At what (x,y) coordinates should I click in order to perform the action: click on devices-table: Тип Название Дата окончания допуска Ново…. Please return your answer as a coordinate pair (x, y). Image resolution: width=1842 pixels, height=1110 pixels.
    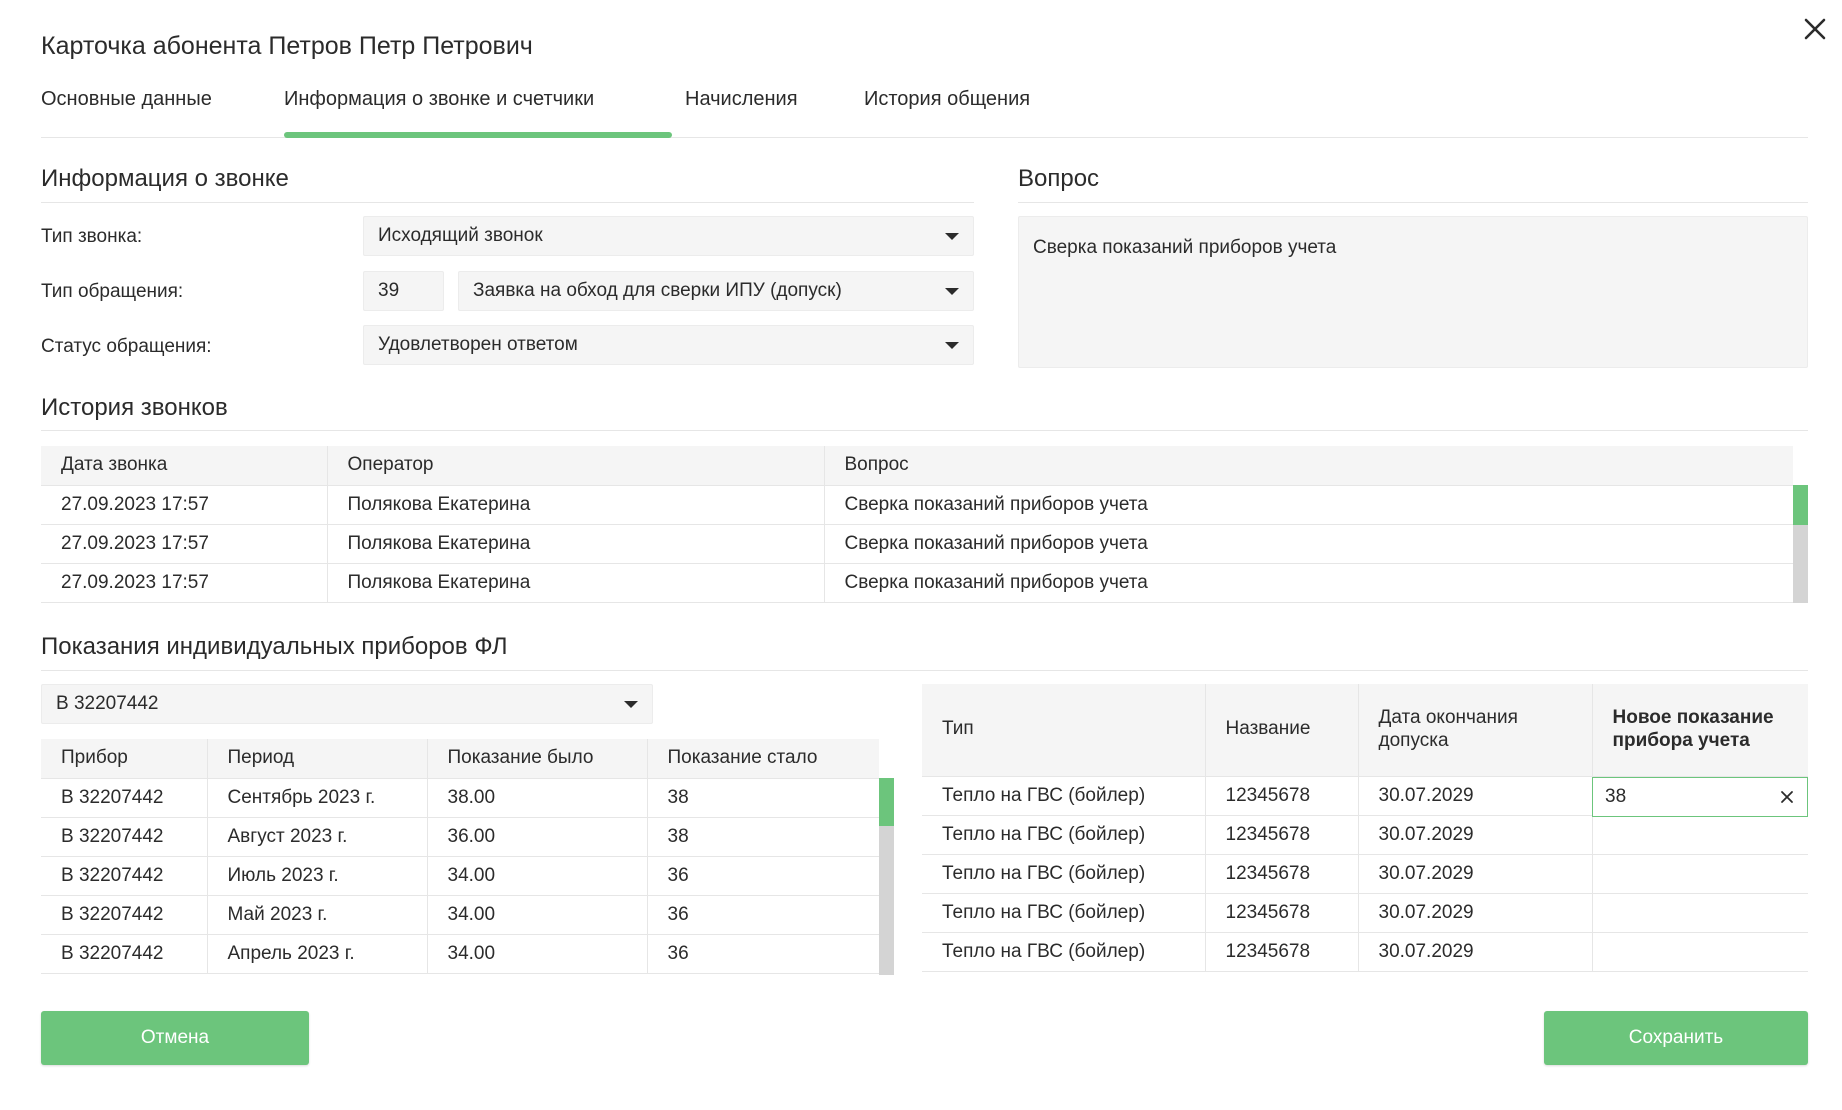
    Looking at the image, I should click on (1365, 828).